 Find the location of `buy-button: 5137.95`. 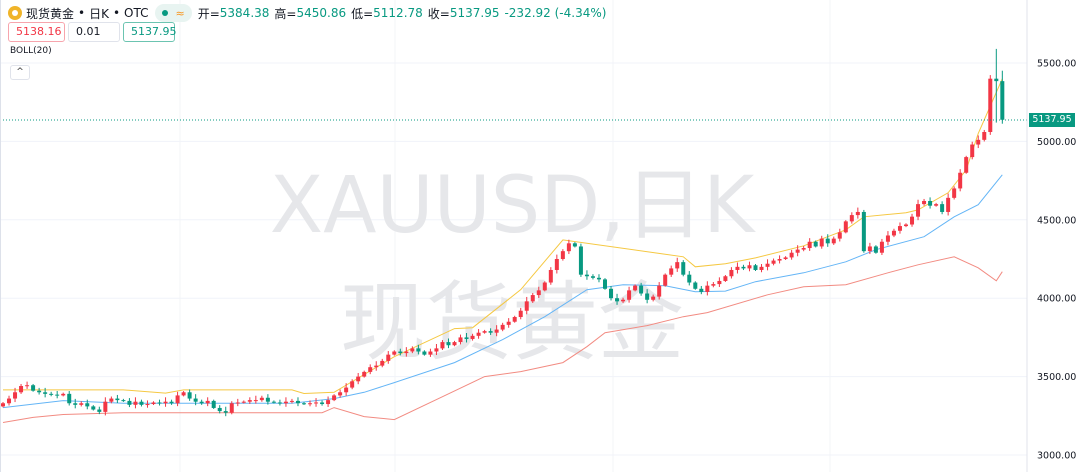

buy-button: 5137.95 is located at coordinates (150, 32).